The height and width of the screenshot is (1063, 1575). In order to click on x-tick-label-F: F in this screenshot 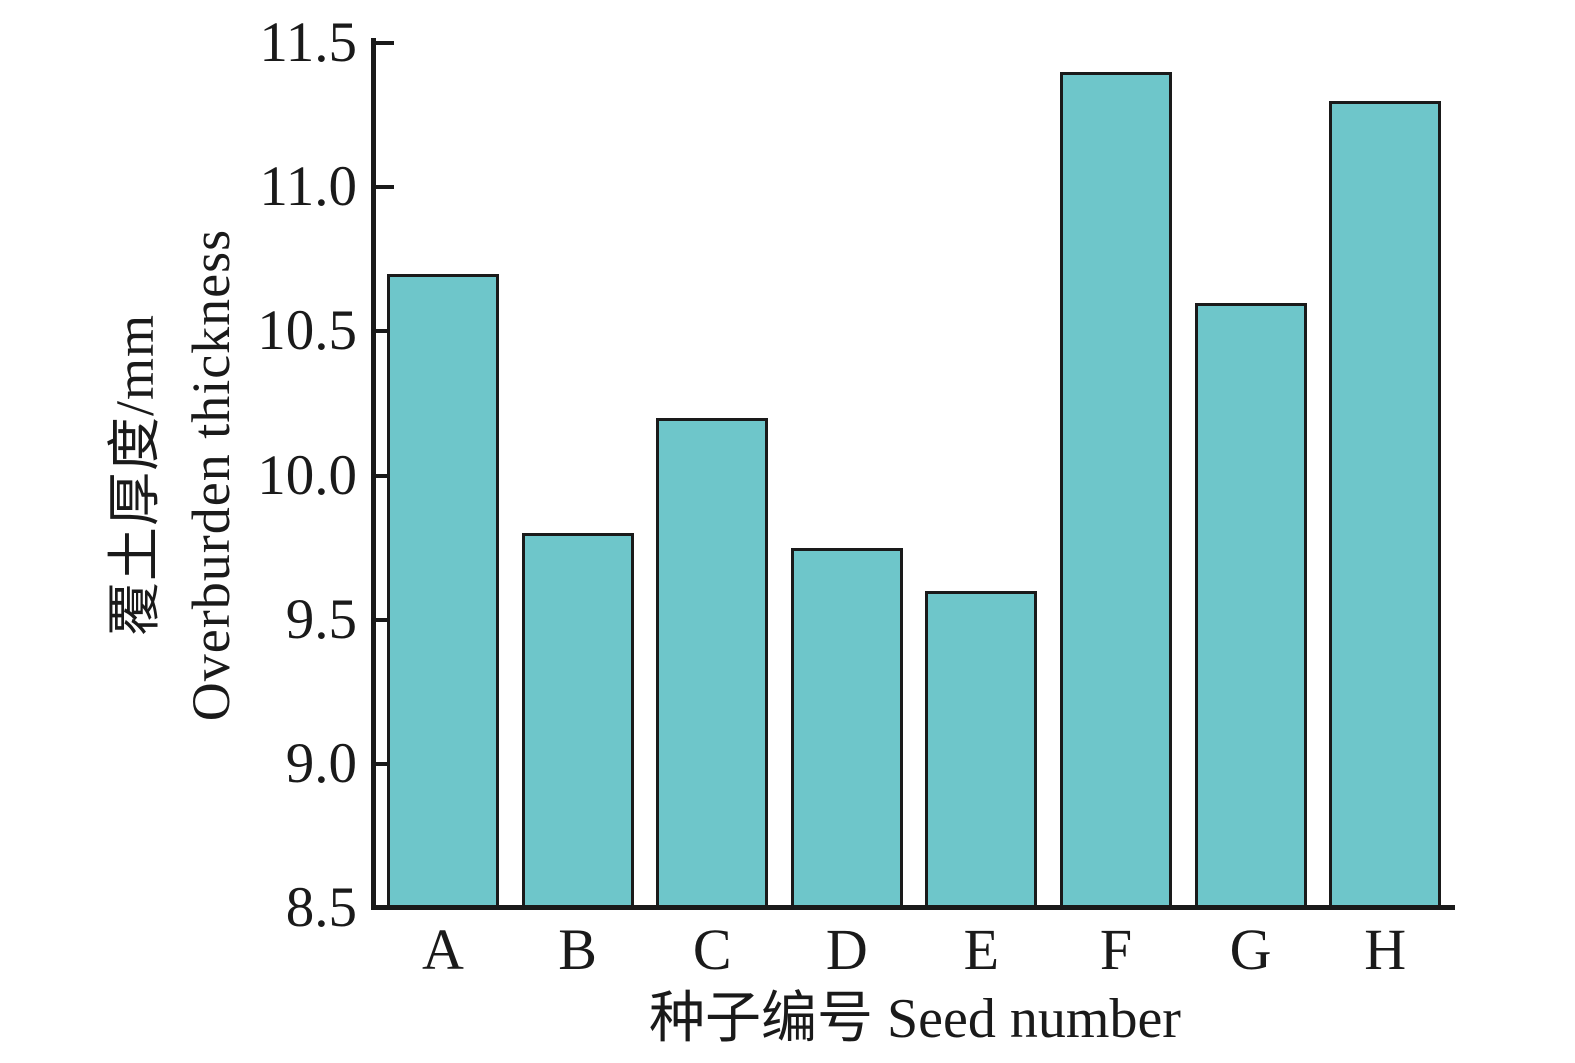, I will do `click(1116, 949)`.